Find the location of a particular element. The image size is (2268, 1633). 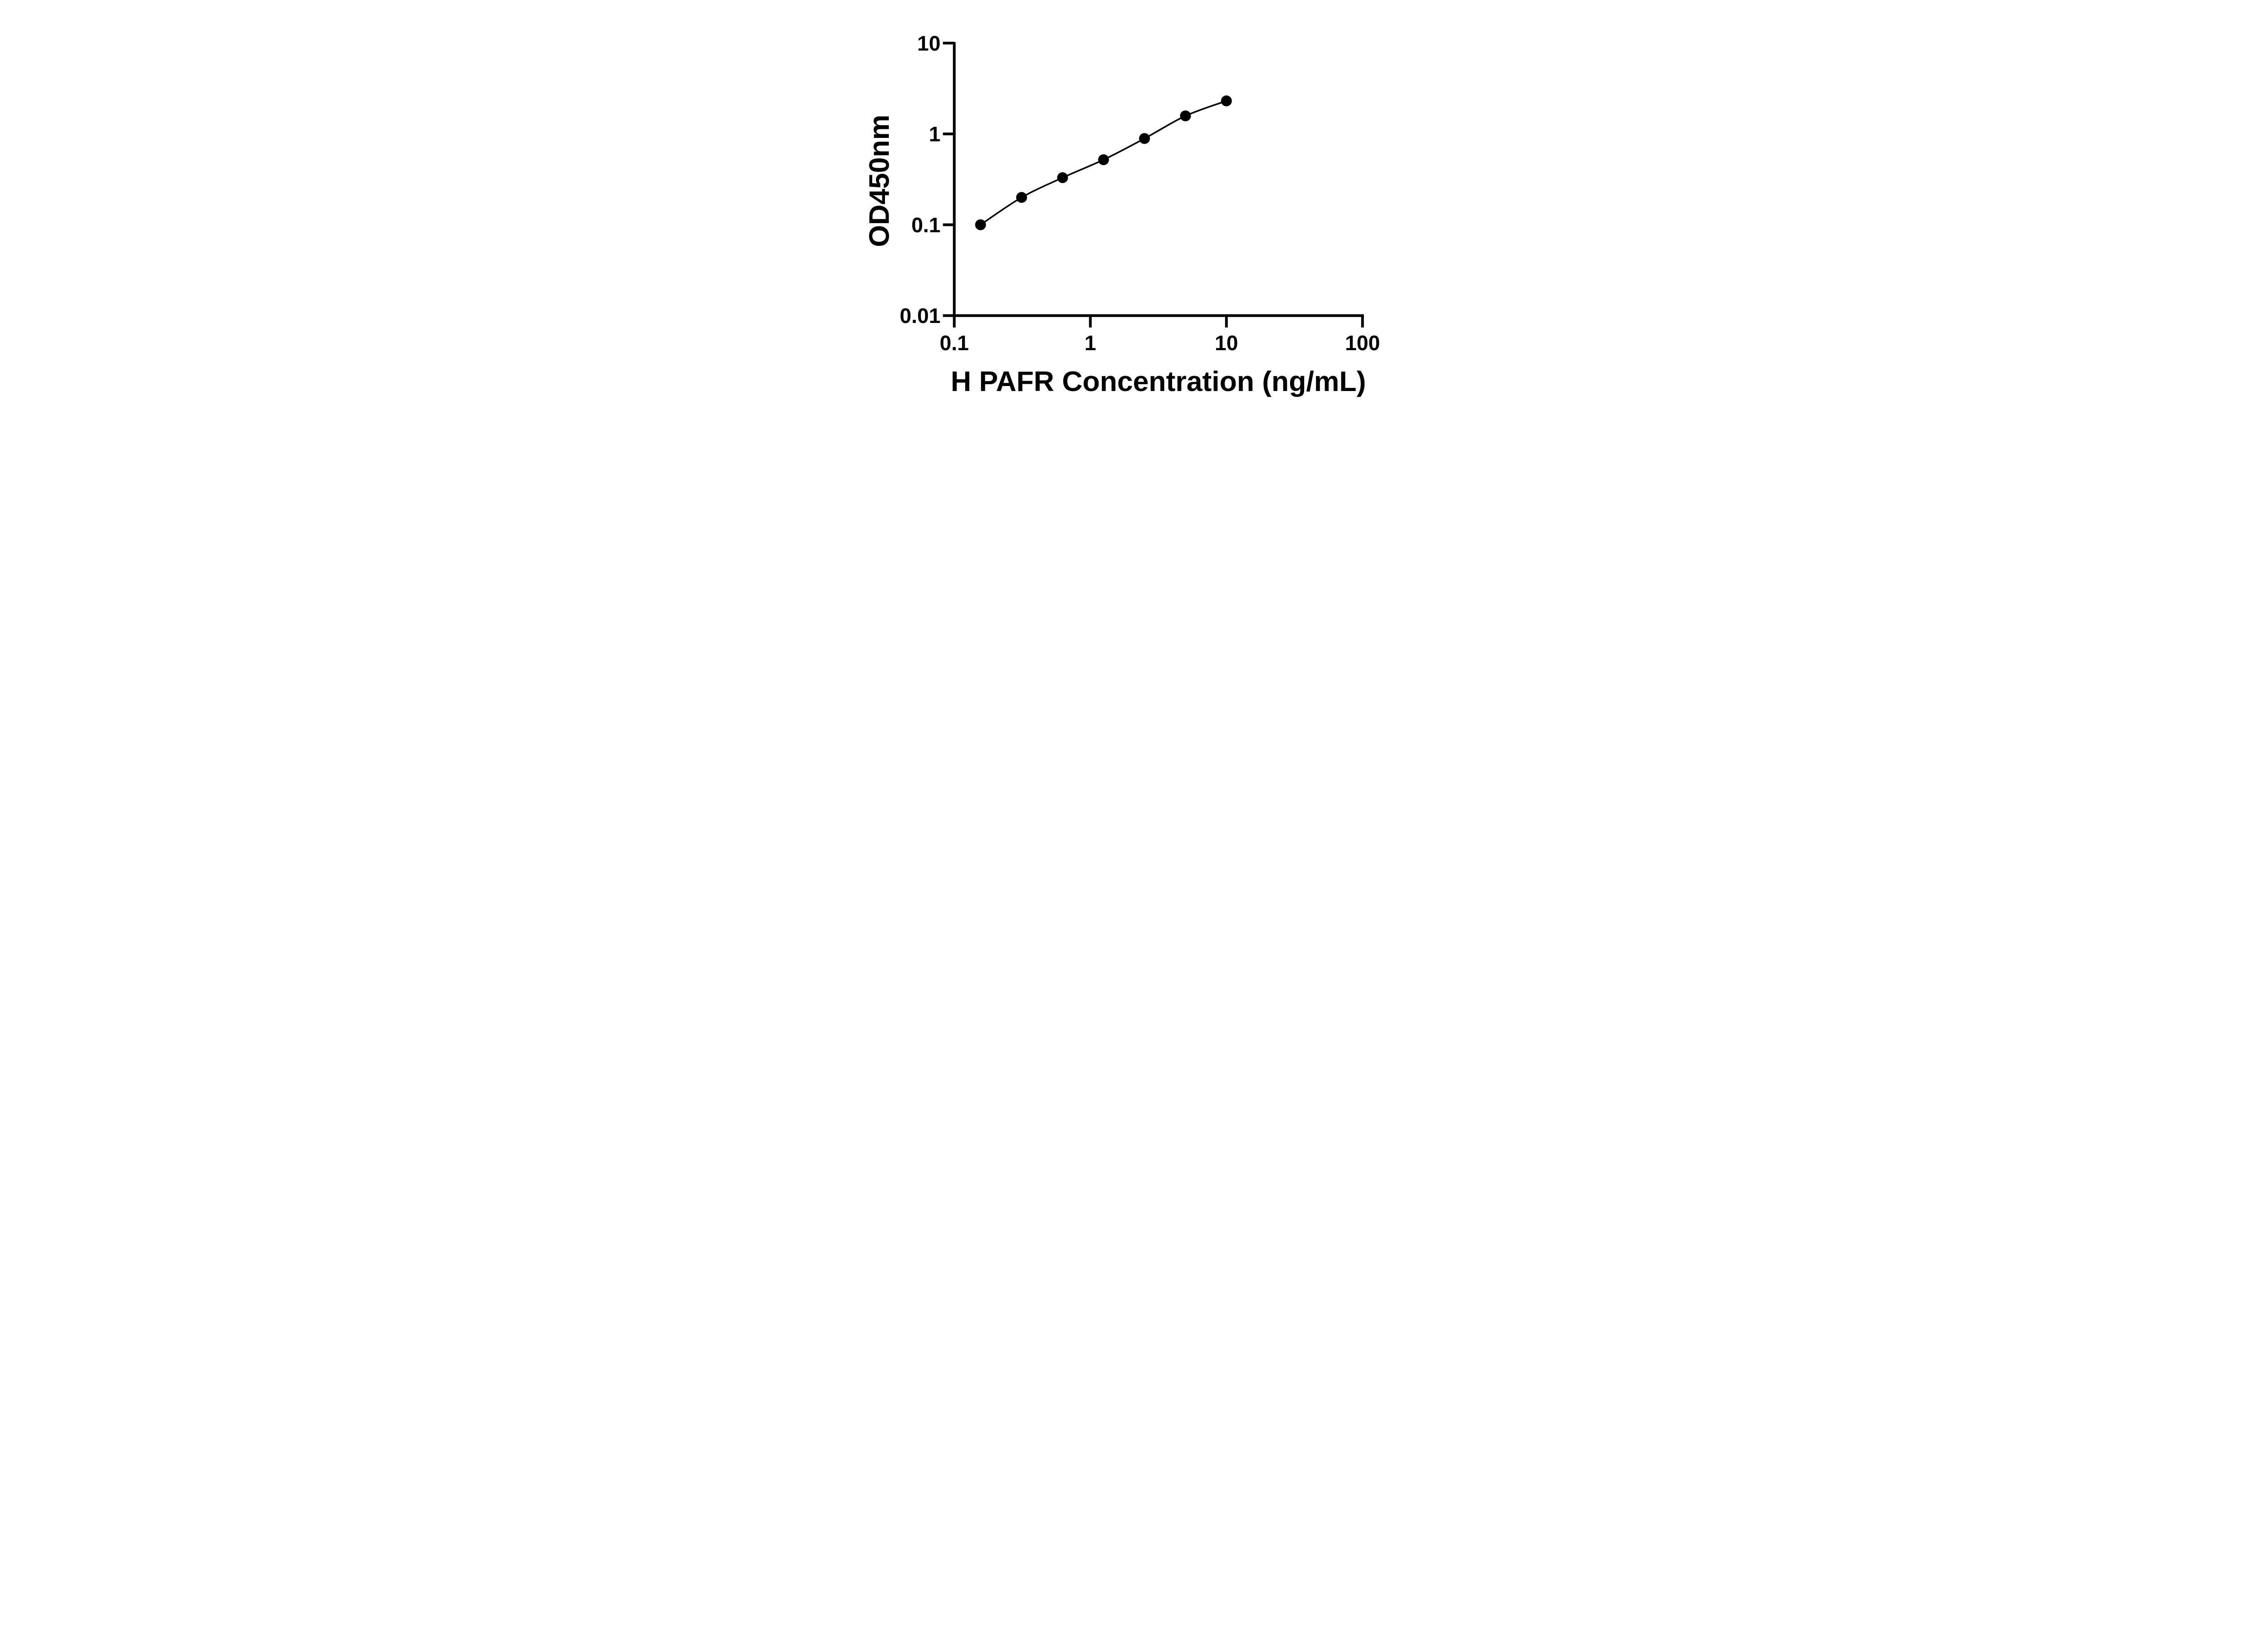

y-tick-label-1: 1 is located at coordinates (935, 134).